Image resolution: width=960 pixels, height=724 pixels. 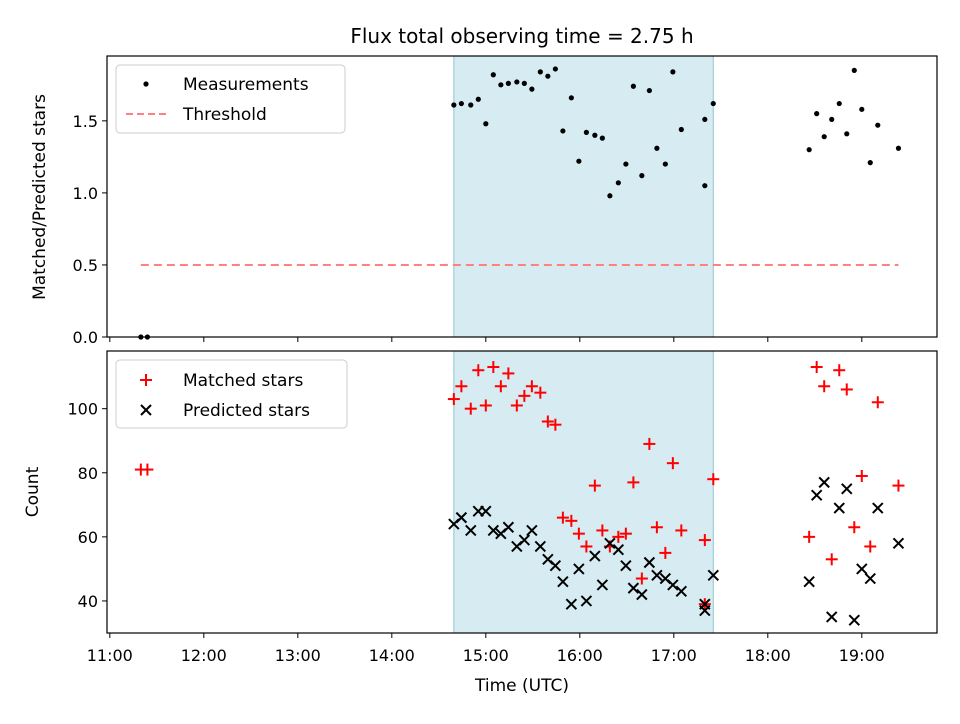 What do you see at coordinates (583, 492) in the screenshot?
I see `highlight-span-bottom` at bounding box center [583, 492].